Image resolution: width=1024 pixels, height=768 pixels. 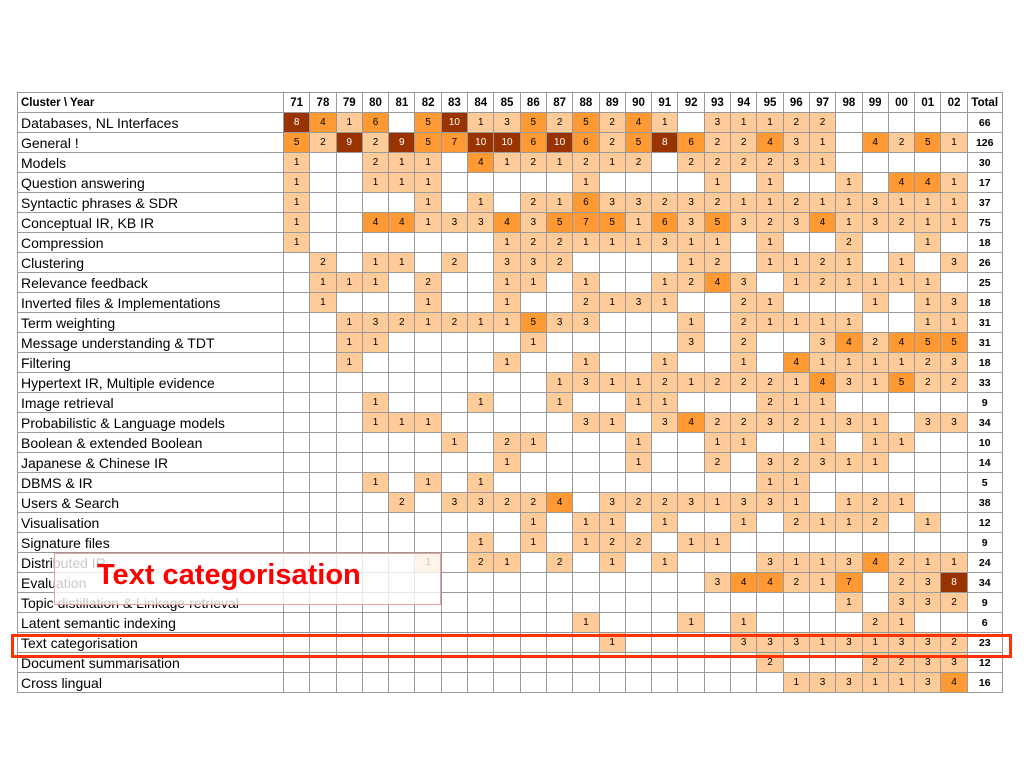 What do you see at coordinates (150, 682) in the screenshot?
I see `cluster-name: Cross lingual` at bounding box center [150, 682].